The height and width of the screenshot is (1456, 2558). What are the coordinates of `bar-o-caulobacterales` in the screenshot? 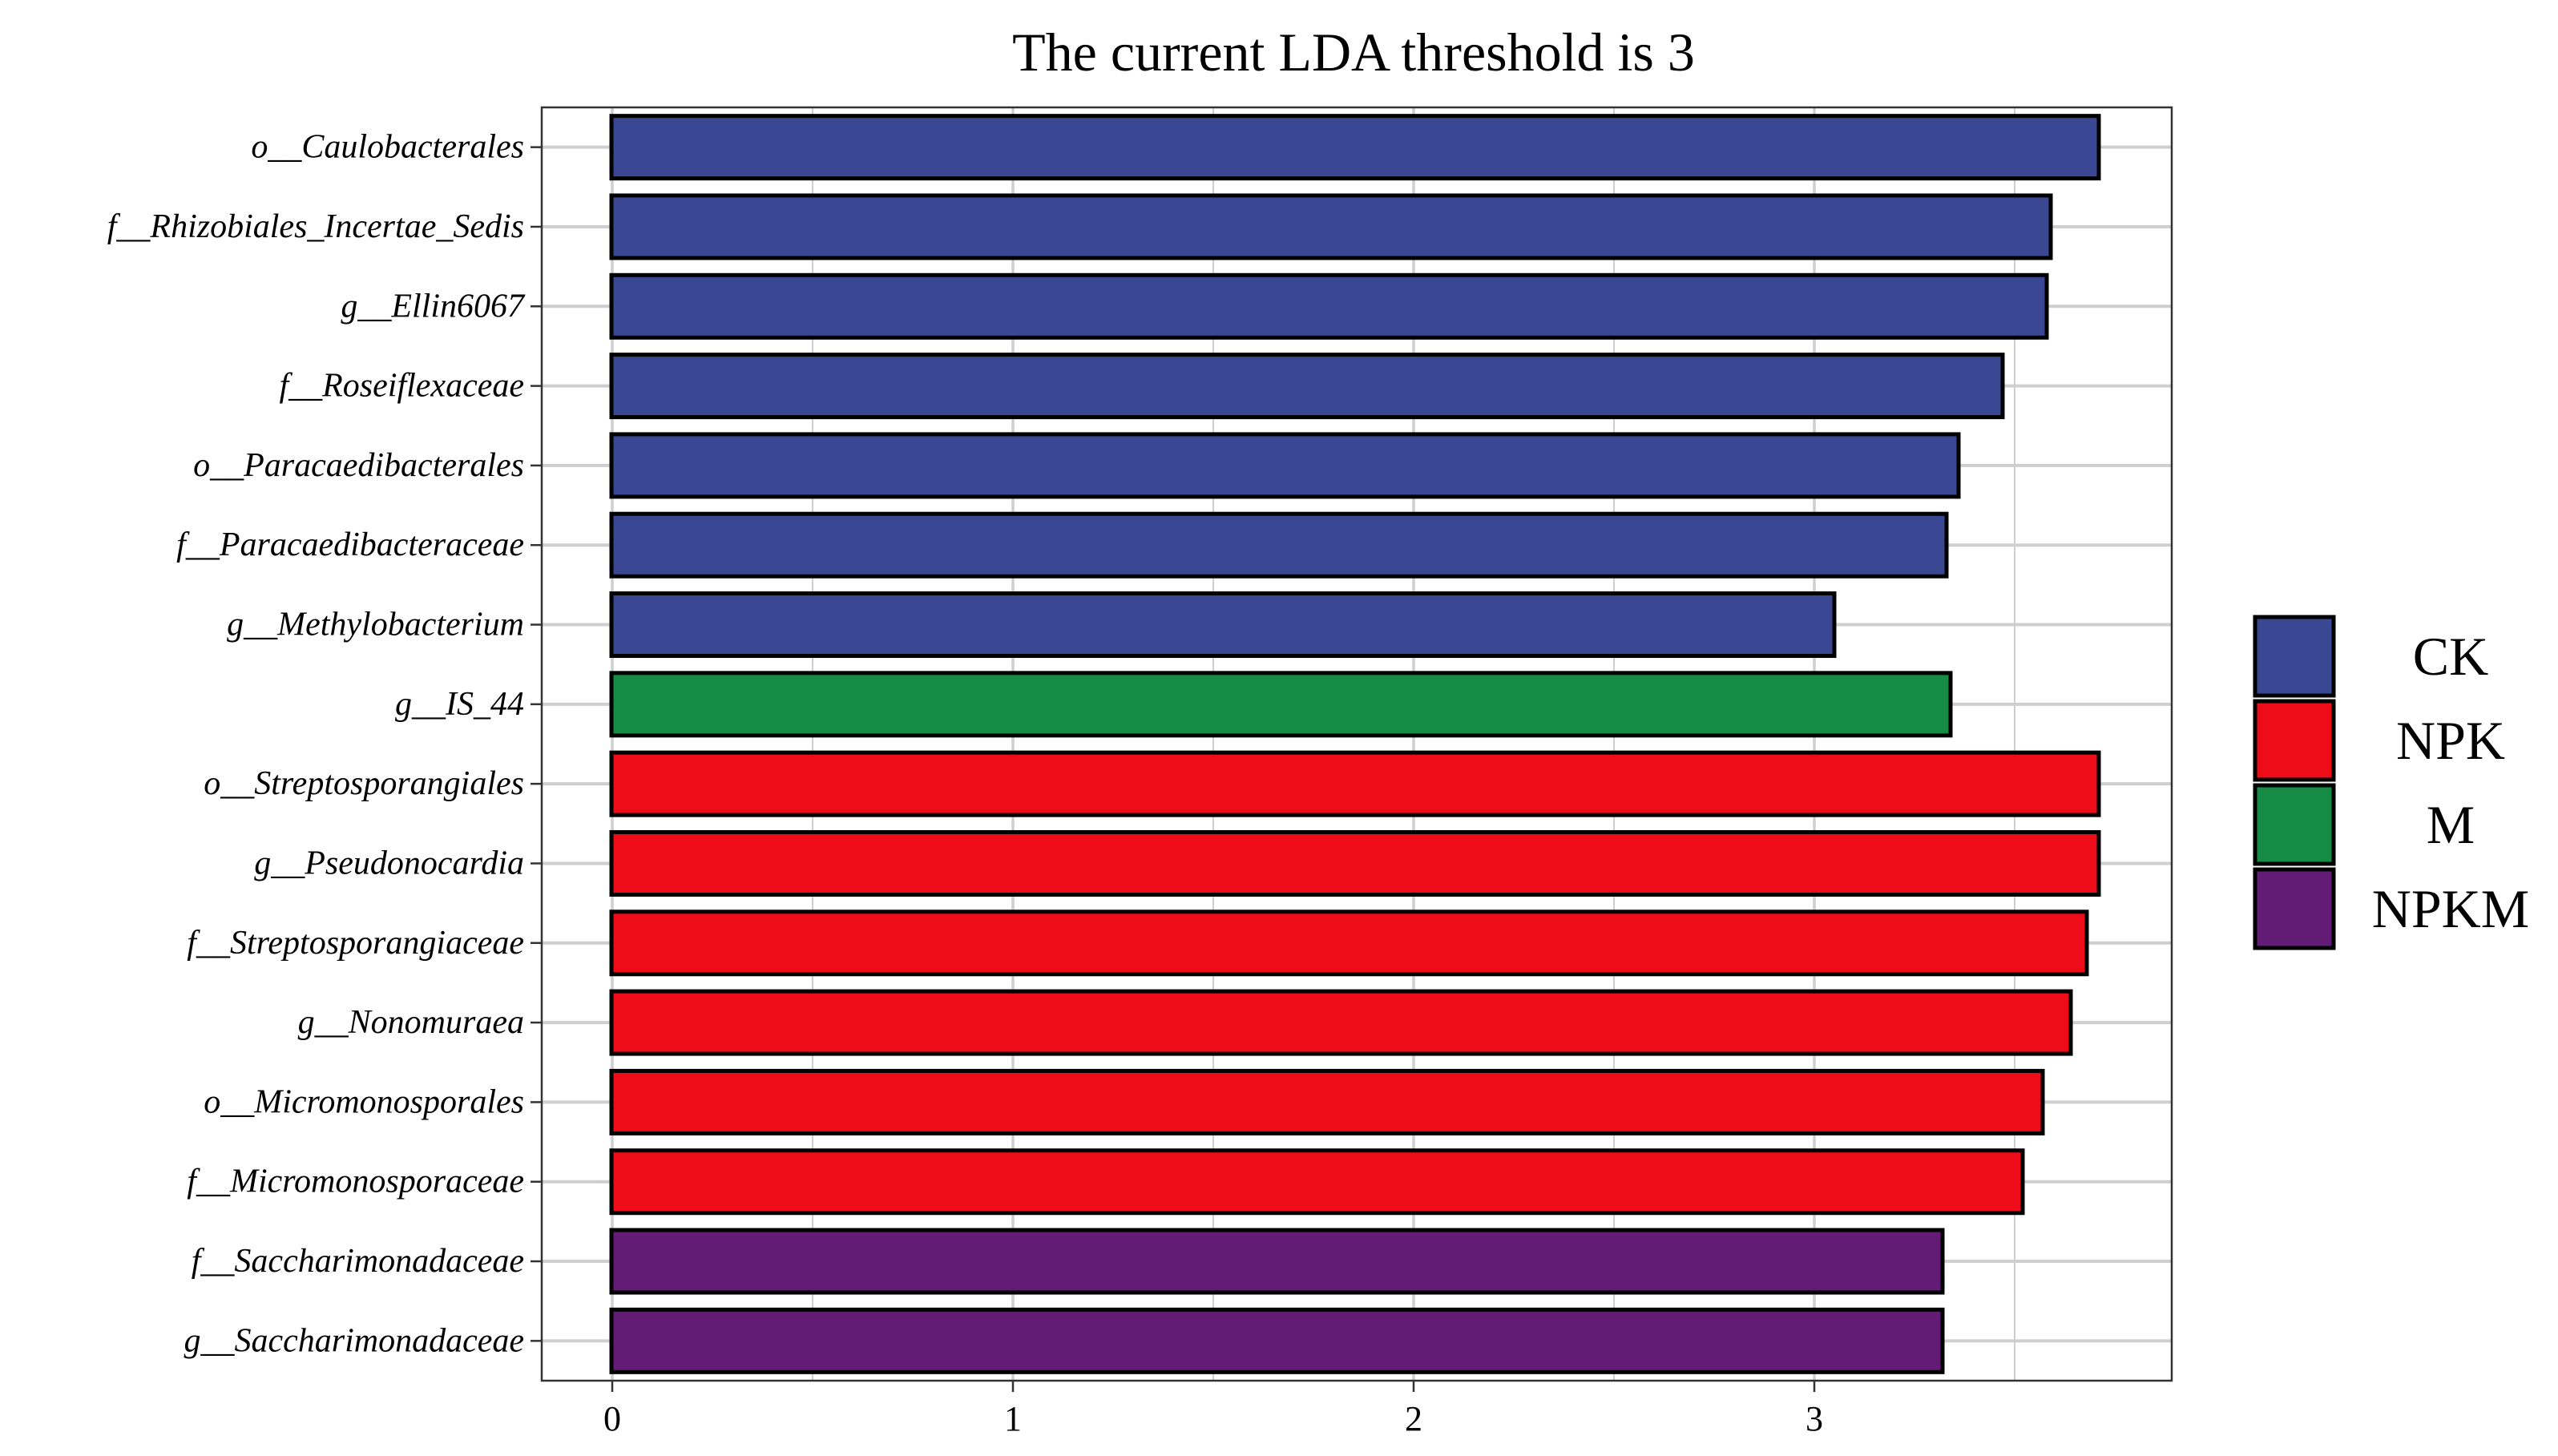 It's located at (1355, 147).